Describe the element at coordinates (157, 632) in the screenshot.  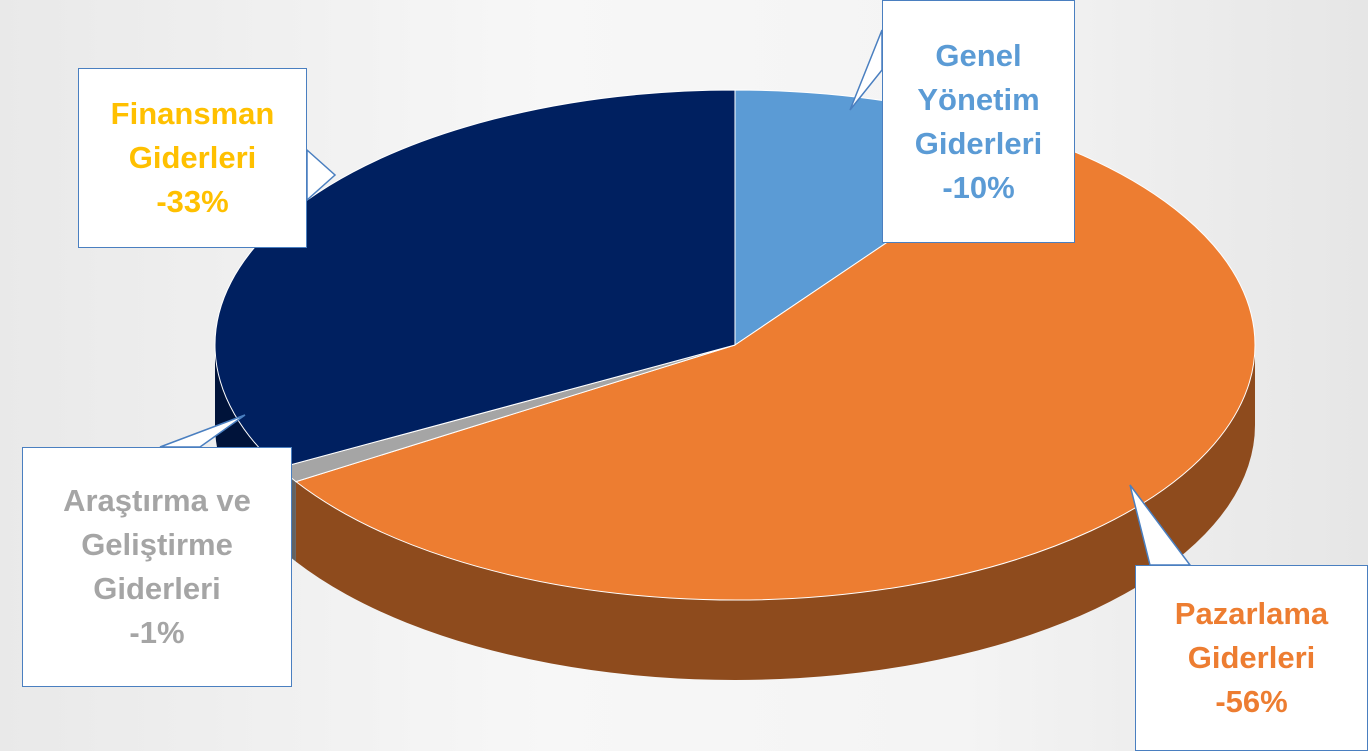
I see `value-label: -1%` at that location.